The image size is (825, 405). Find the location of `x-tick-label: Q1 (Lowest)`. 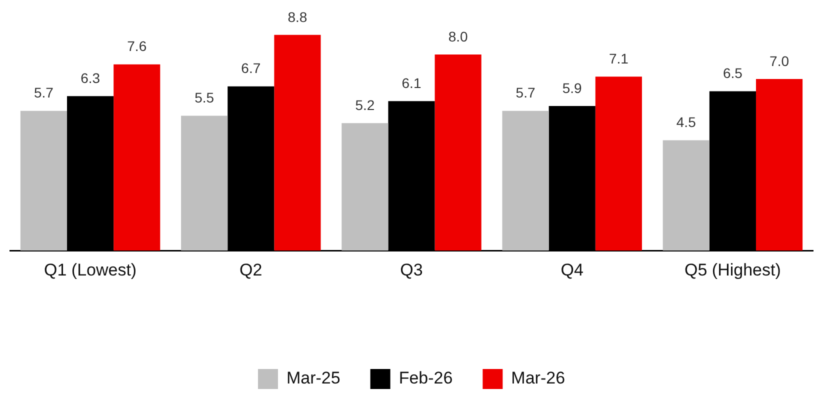

x-tick-label: Q1 (Lowest) is located at coordinates (90, 270).